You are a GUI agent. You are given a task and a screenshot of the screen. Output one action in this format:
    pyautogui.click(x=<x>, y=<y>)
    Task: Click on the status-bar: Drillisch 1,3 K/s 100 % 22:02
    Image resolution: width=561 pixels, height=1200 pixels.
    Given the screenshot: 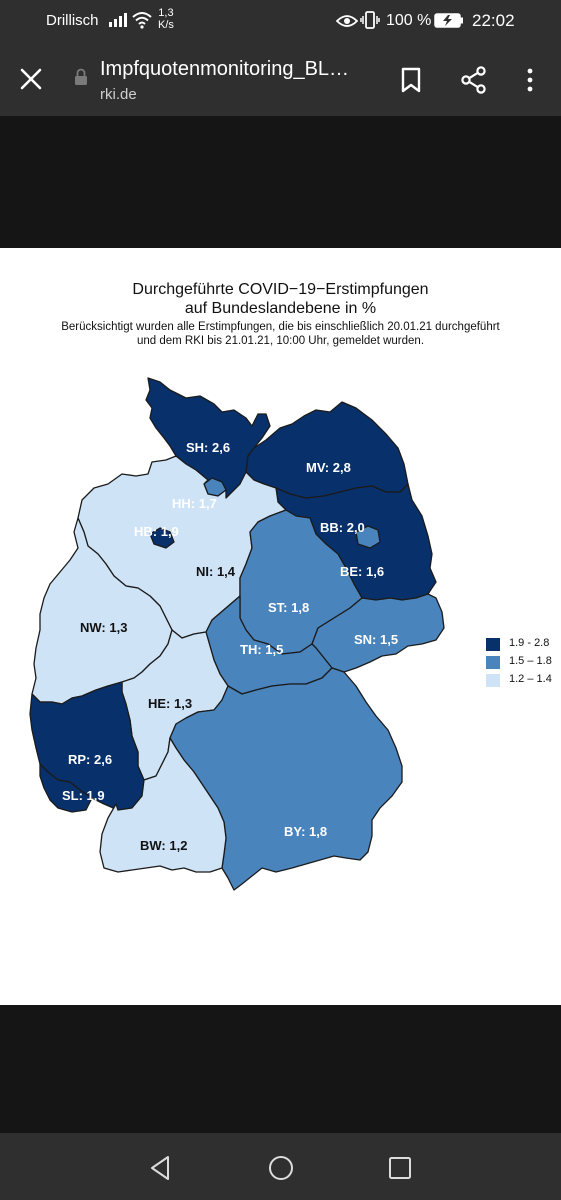 What is the action you would take?
    pyautogui.click(x=280, y=21)
    